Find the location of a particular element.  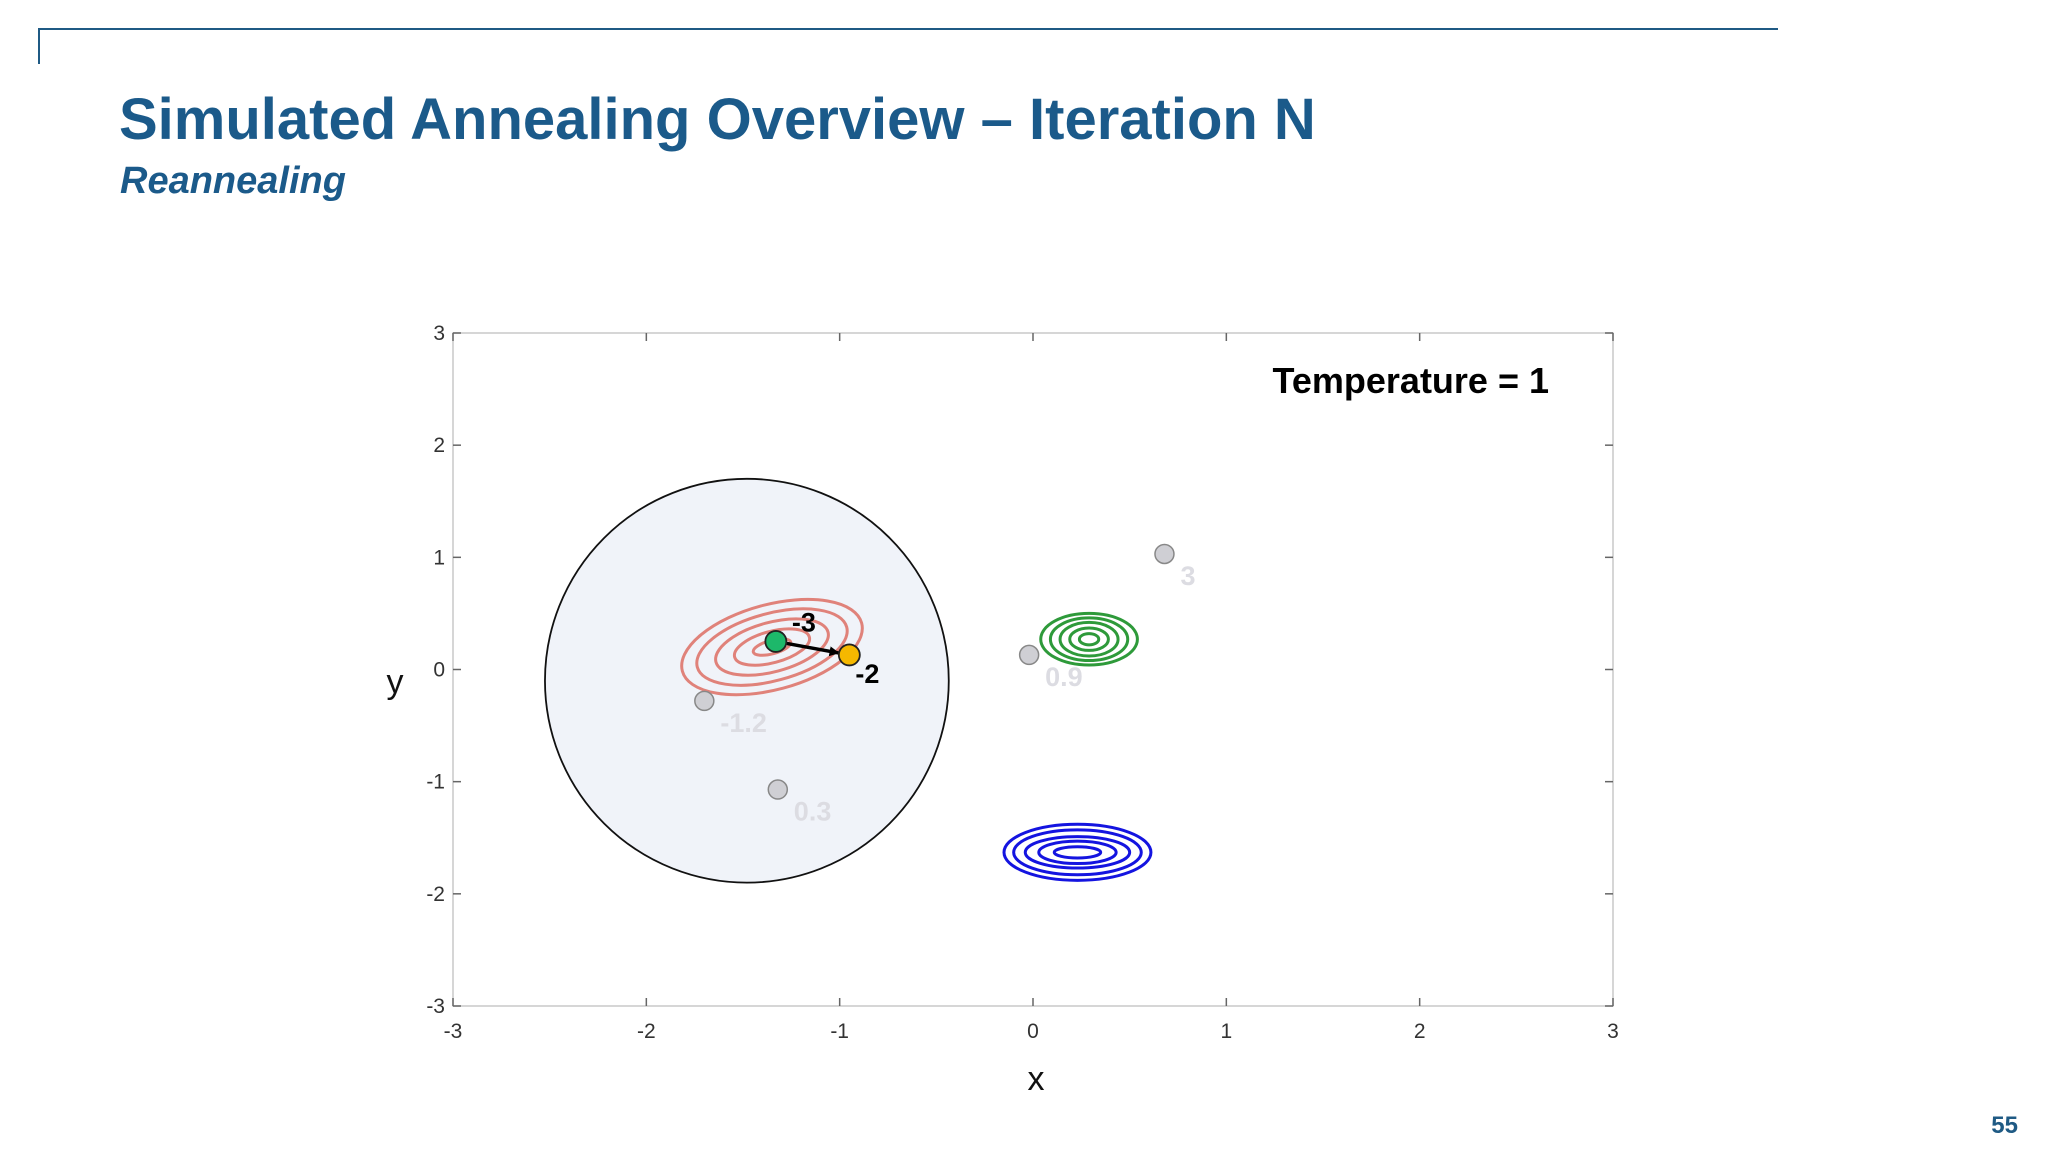

y-tick-label: -3 is located at coordinates (435, 1006).